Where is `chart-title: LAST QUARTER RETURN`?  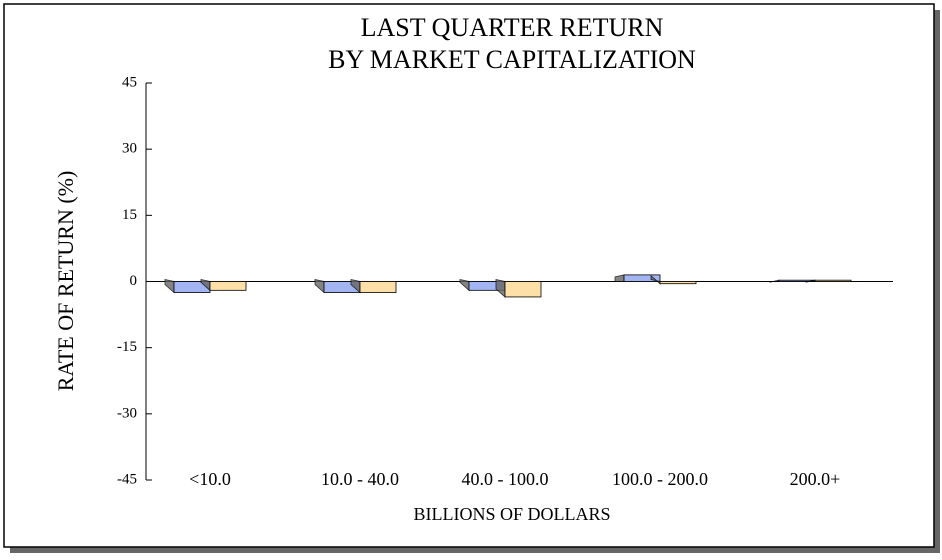 chart-title: LAST QUARTER RETURN is located at coordinates (512, 27).